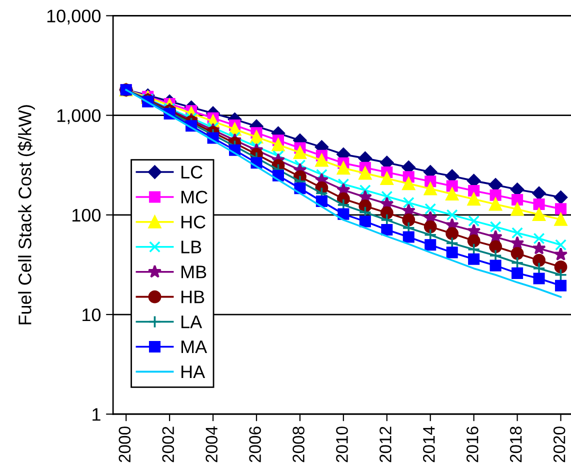  Describe the element at coordinates (255, 444) in the screenshot. I see `x-tick-label: 2006` at that location.